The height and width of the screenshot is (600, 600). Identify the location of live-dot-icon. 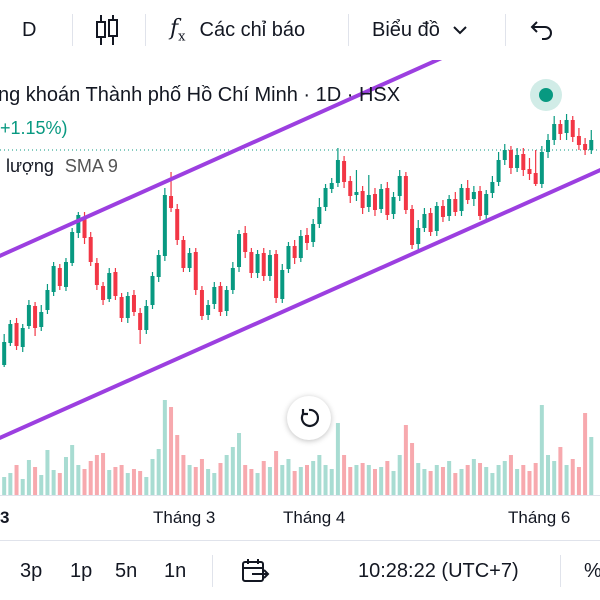
(546, 95).